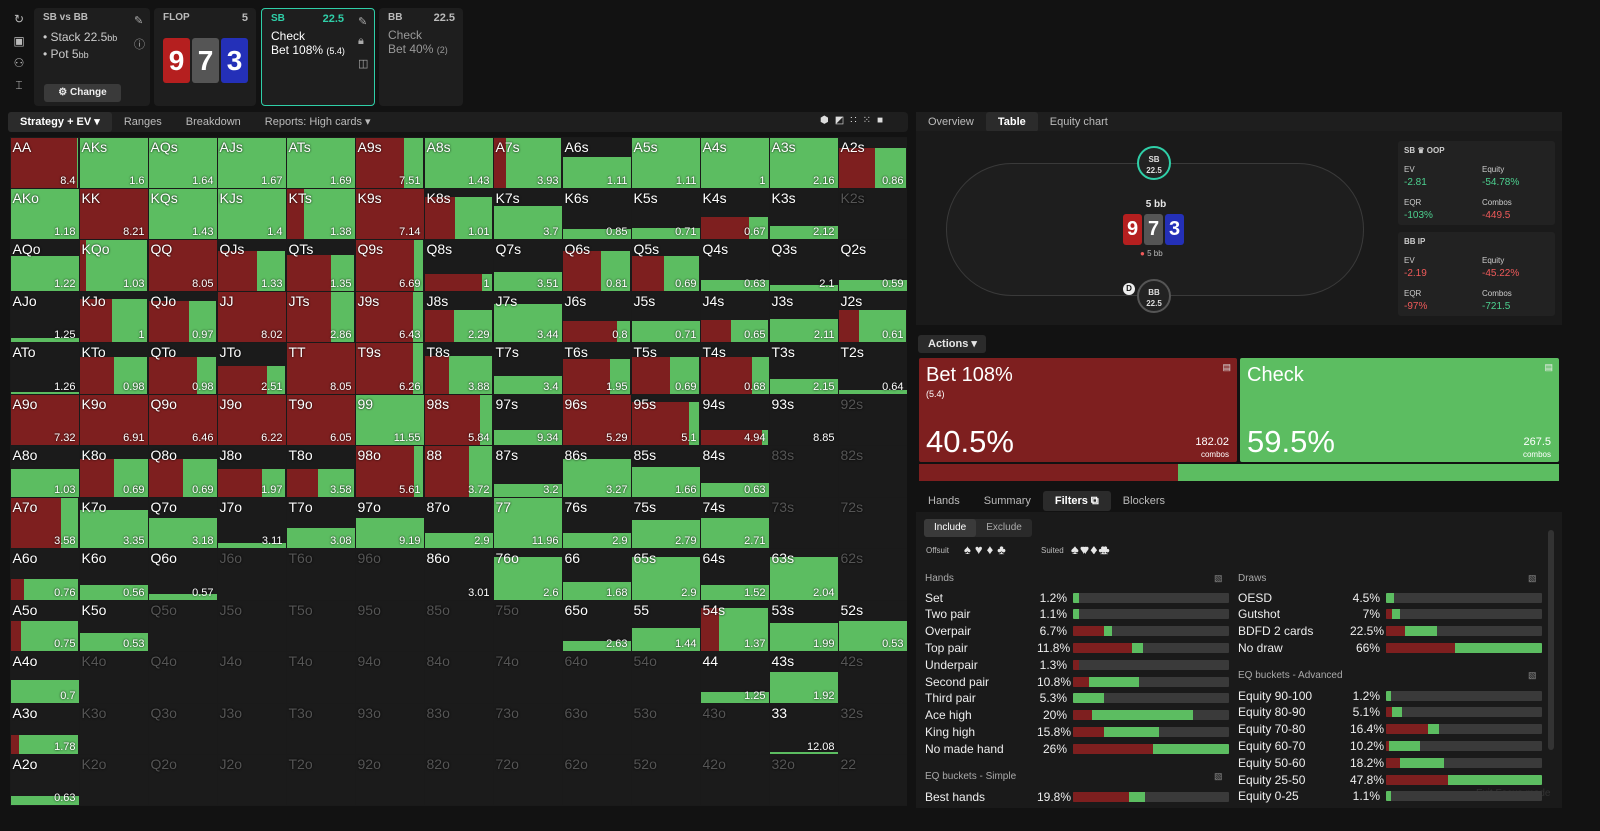  Describe the element at coordinates (320, 471) in the screenshot. I see `hand-cell: T8o 3.58` at that location.